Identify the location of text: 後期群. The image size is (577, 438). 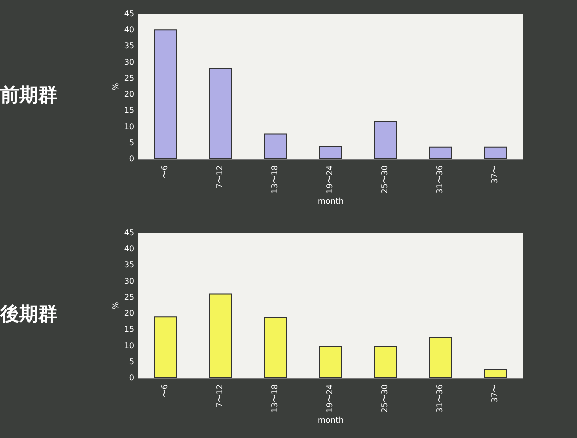
(29, 315).